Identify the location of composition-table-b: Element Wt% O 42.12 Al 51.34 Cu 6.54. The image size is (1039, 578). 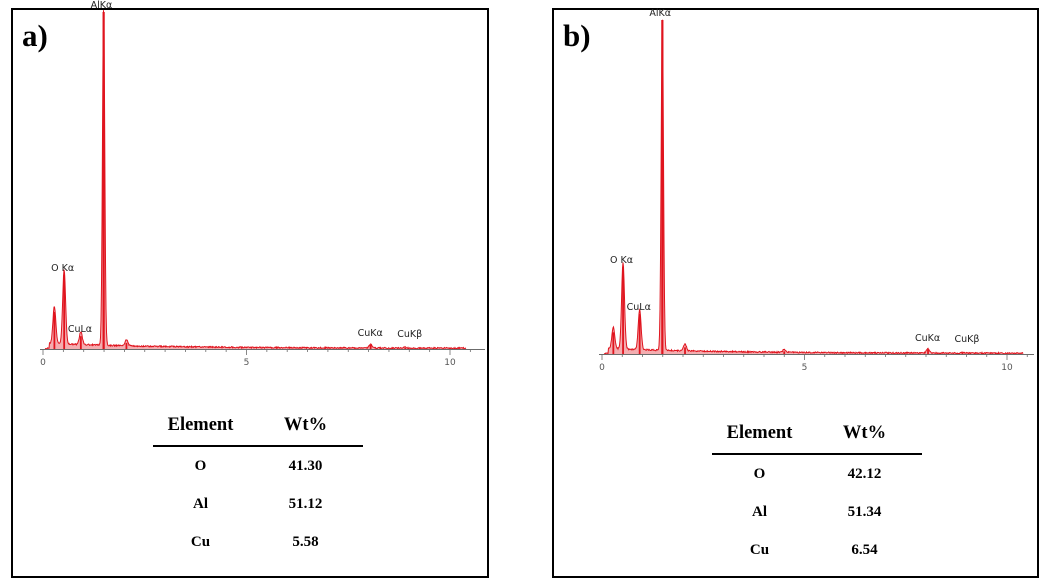
(817, 494).